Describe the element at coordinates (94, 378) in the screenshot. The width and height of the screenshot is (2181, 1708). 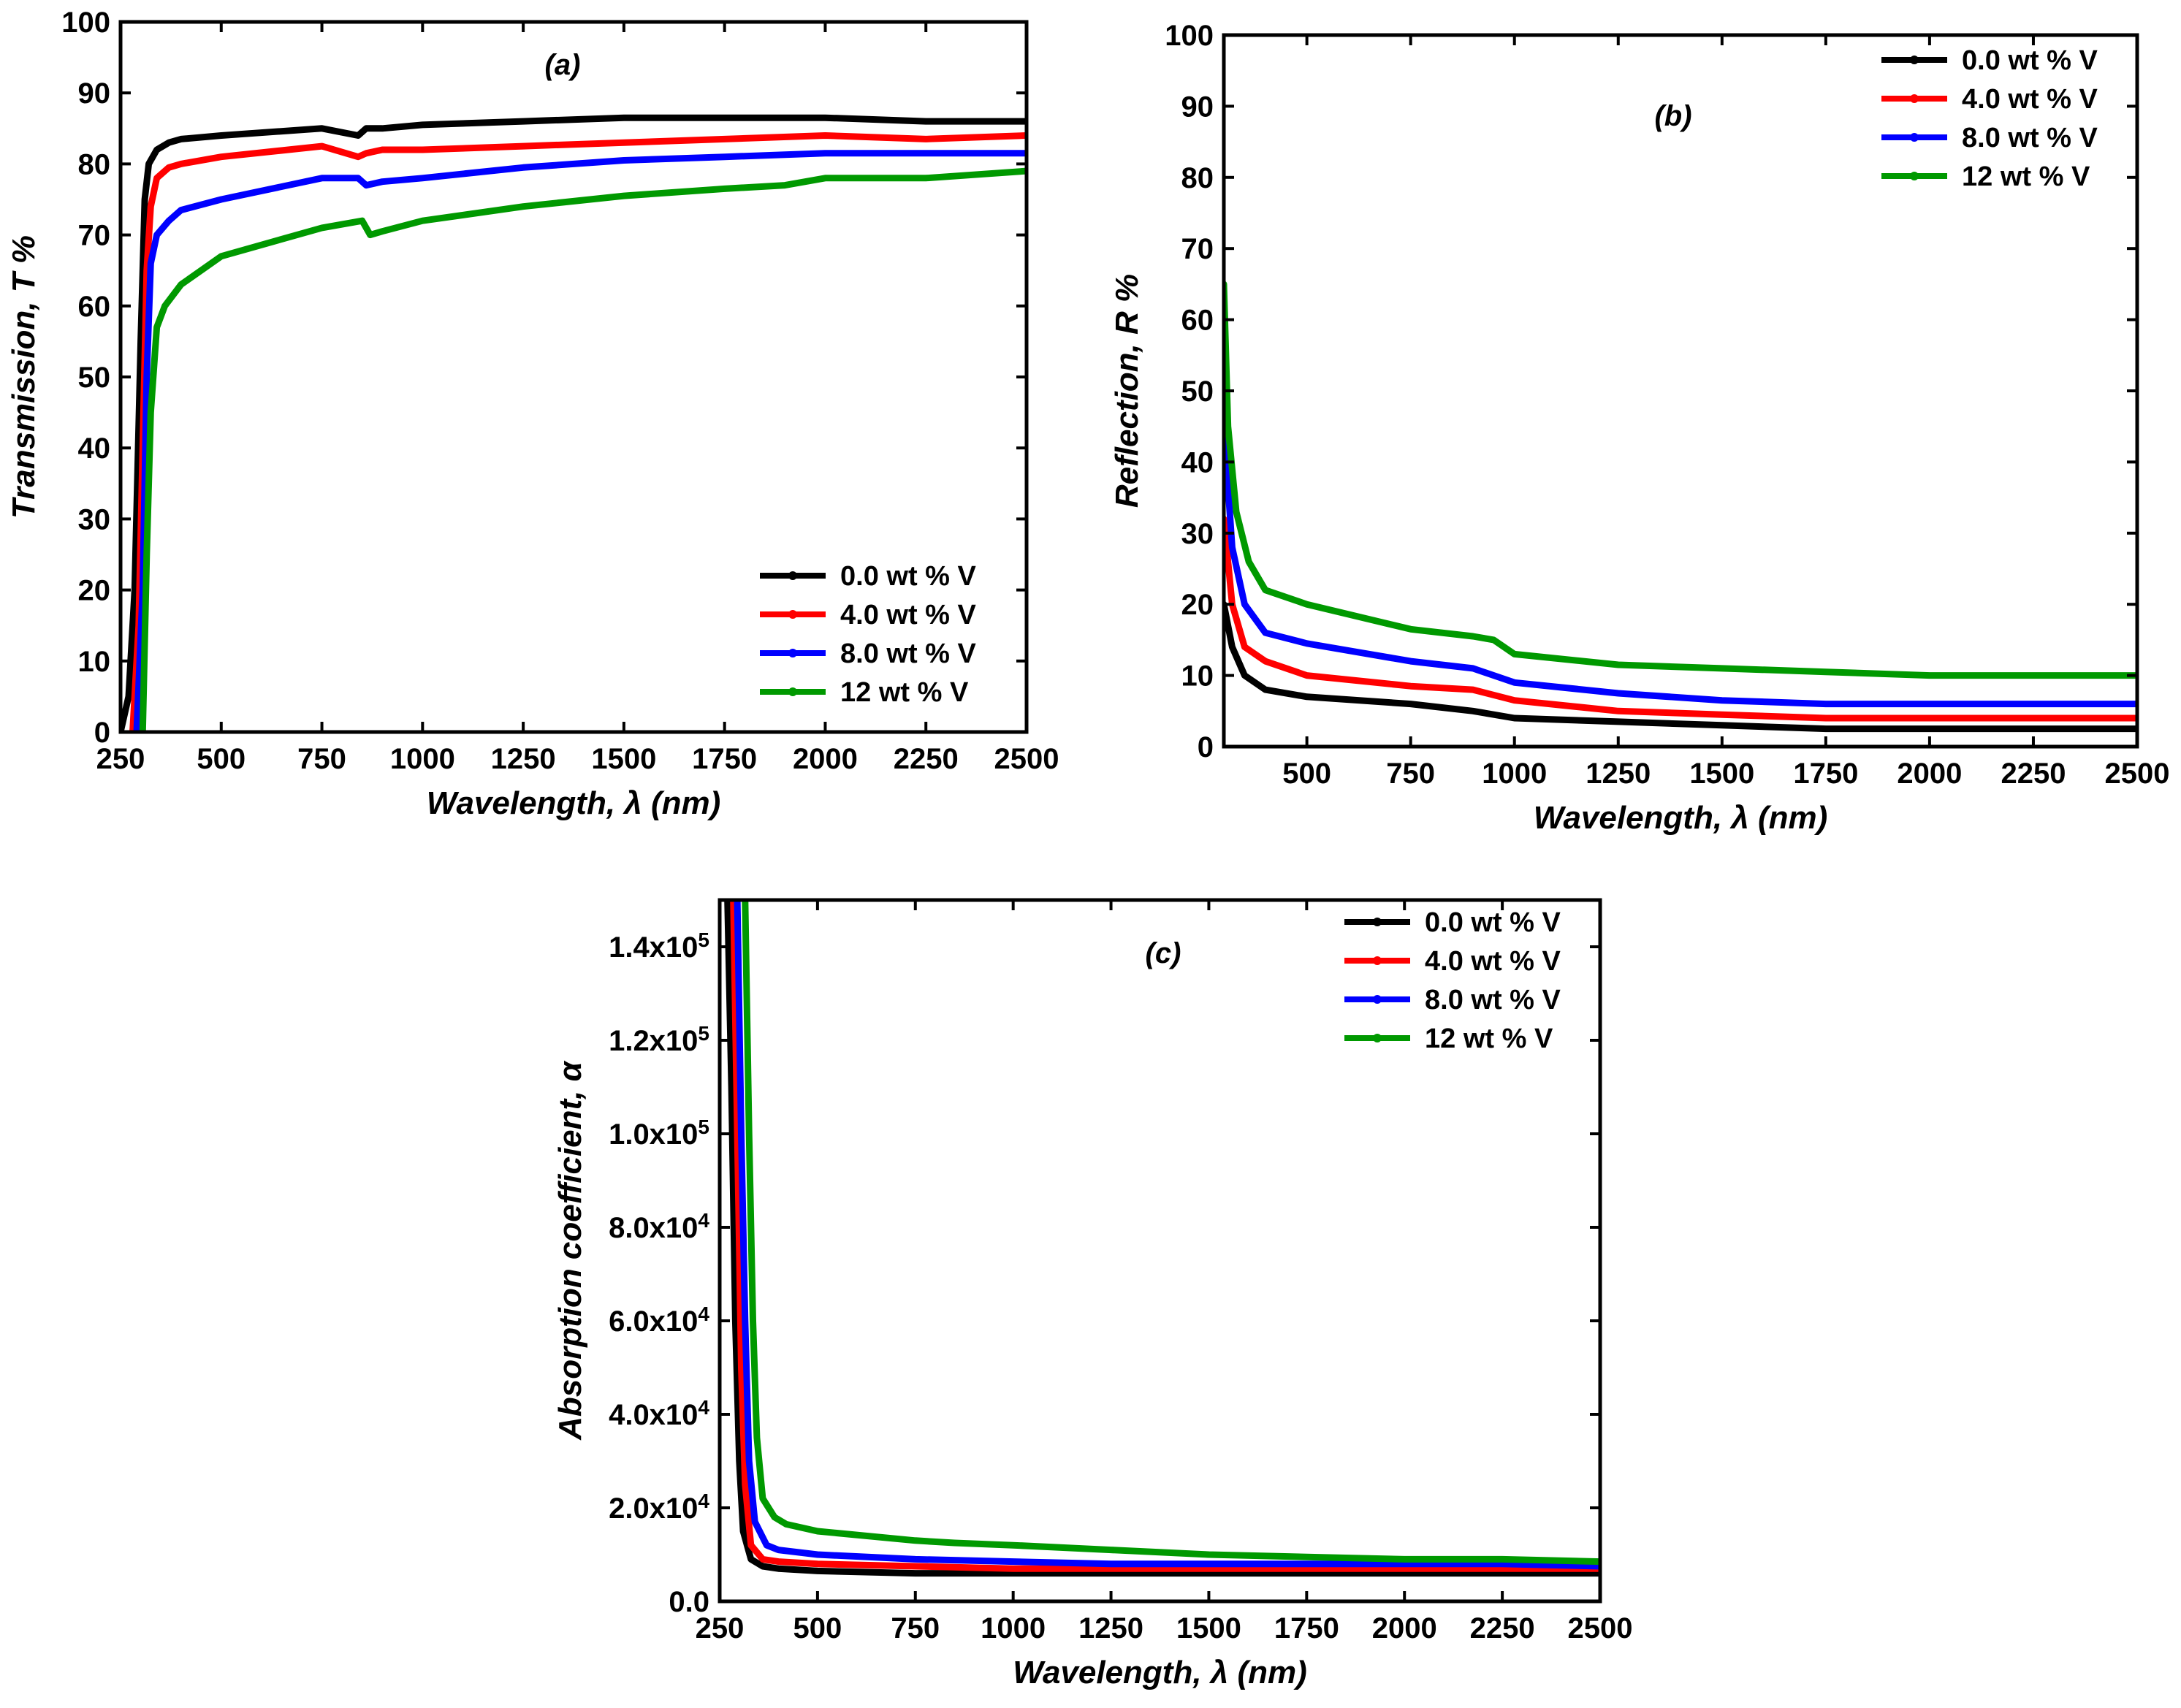
I see `y-tick-label-a-5: 50` at that location.